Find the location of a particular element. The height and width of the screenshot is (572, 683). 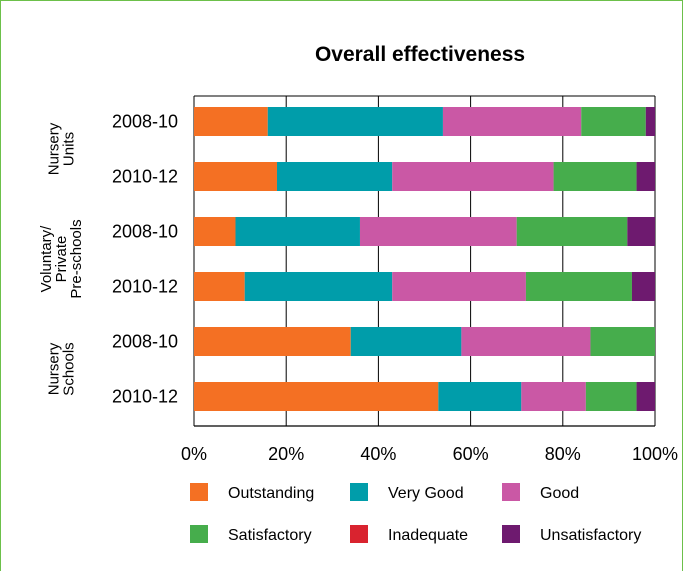

group-label: Schools is located at coordinates (69, 368).